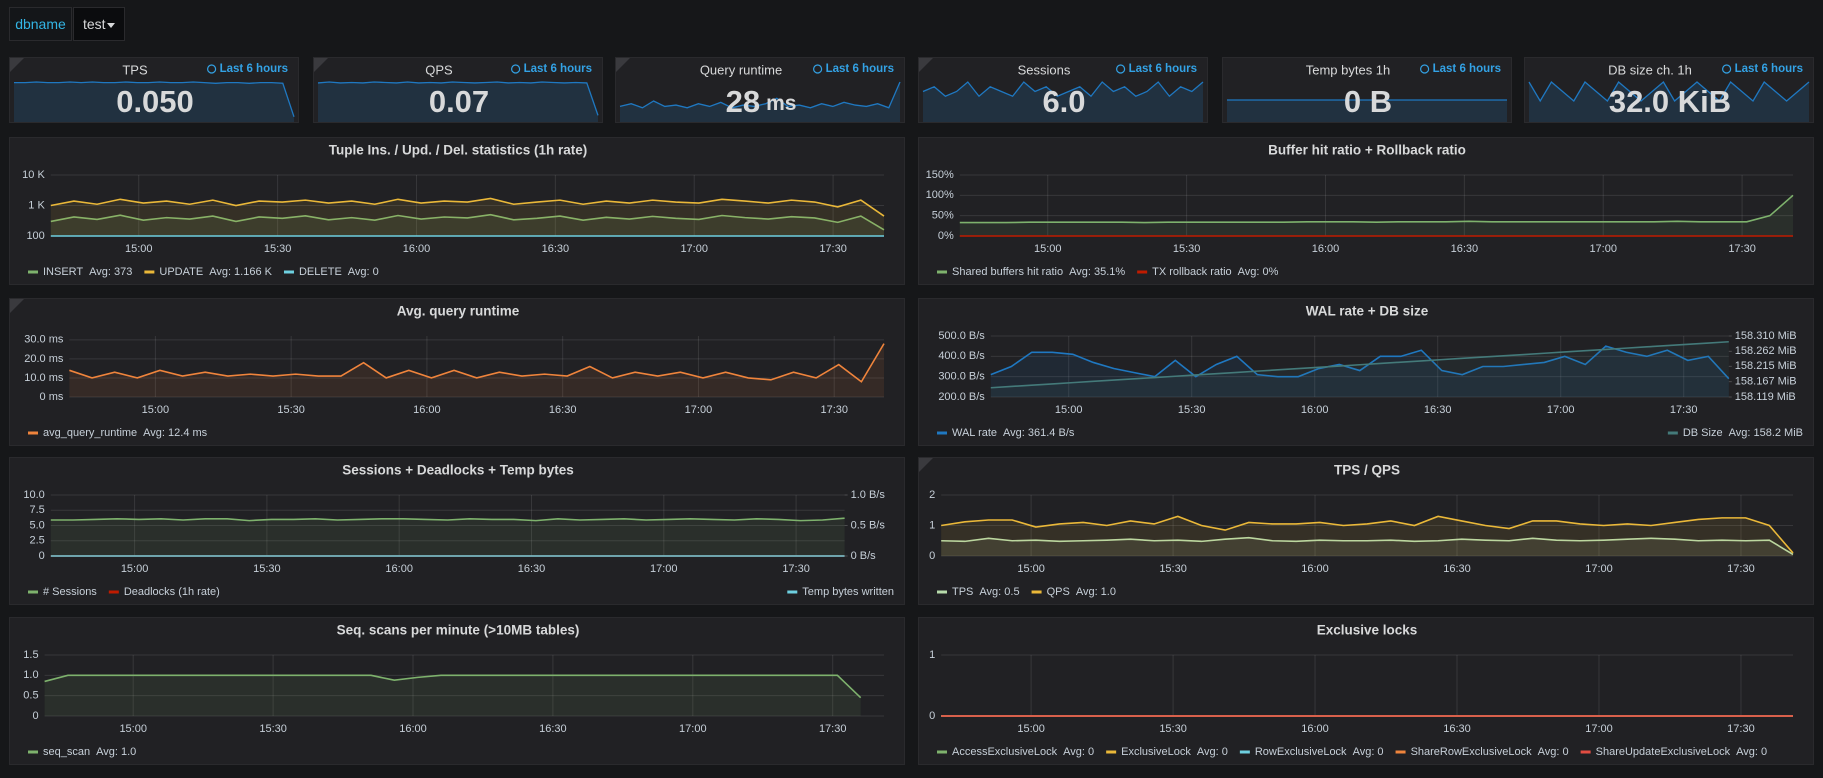 The height and width of the screenshot is (778, 1823). What do you see at coordinates (44, 340) in the screenshot?
I see `y-tick-label: 30.0 ms` at bounding box center [44, 340].